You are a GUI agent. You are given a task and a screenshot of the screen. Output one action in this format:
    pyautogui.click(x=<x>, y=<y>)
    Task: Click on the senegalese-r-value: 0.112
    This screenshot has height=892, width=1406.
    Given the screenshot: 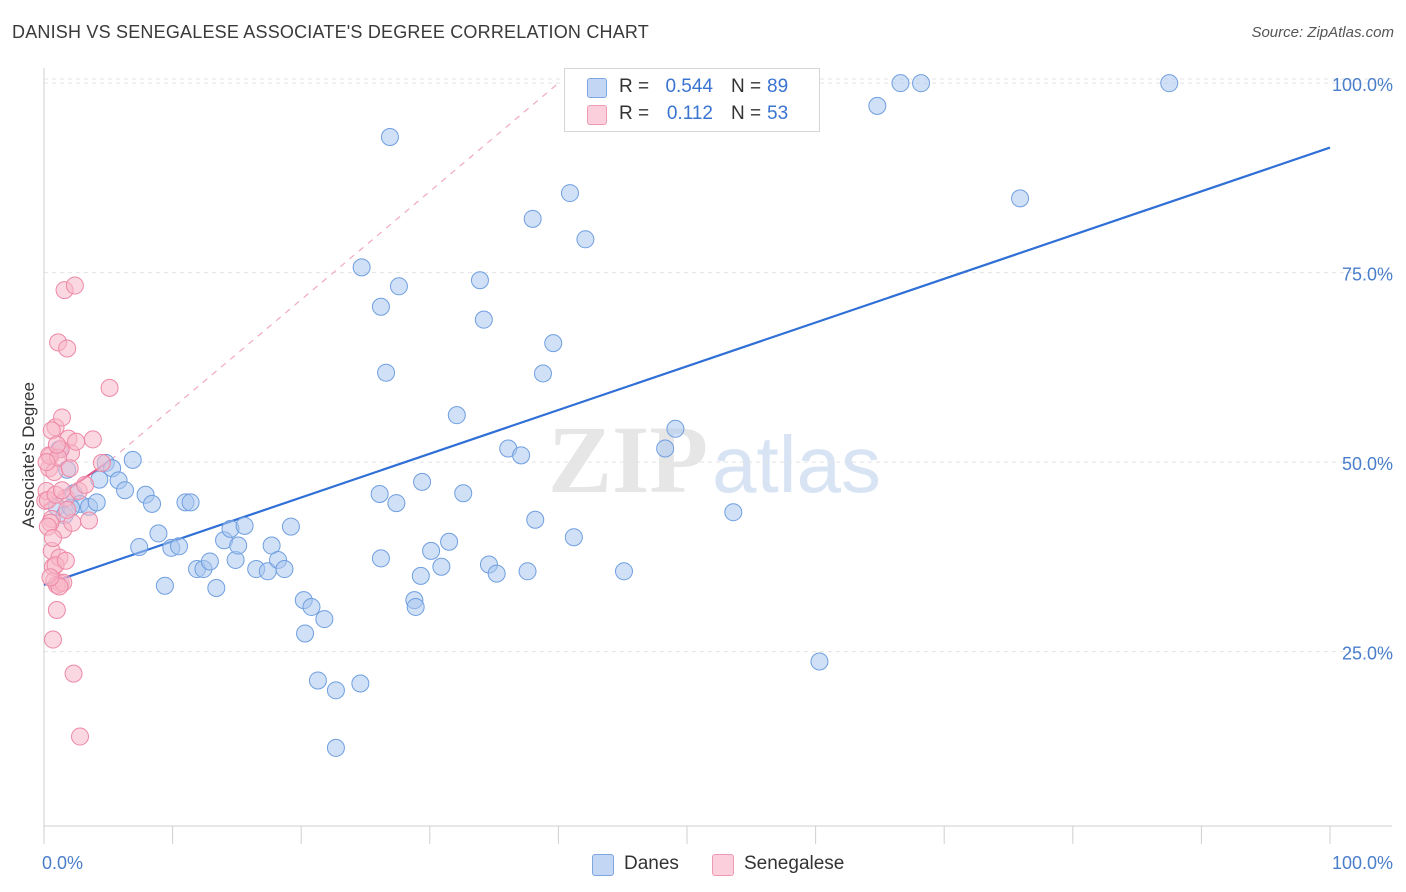 What is the action you would take?
    pyautogui.click(x=689, y=113)
    